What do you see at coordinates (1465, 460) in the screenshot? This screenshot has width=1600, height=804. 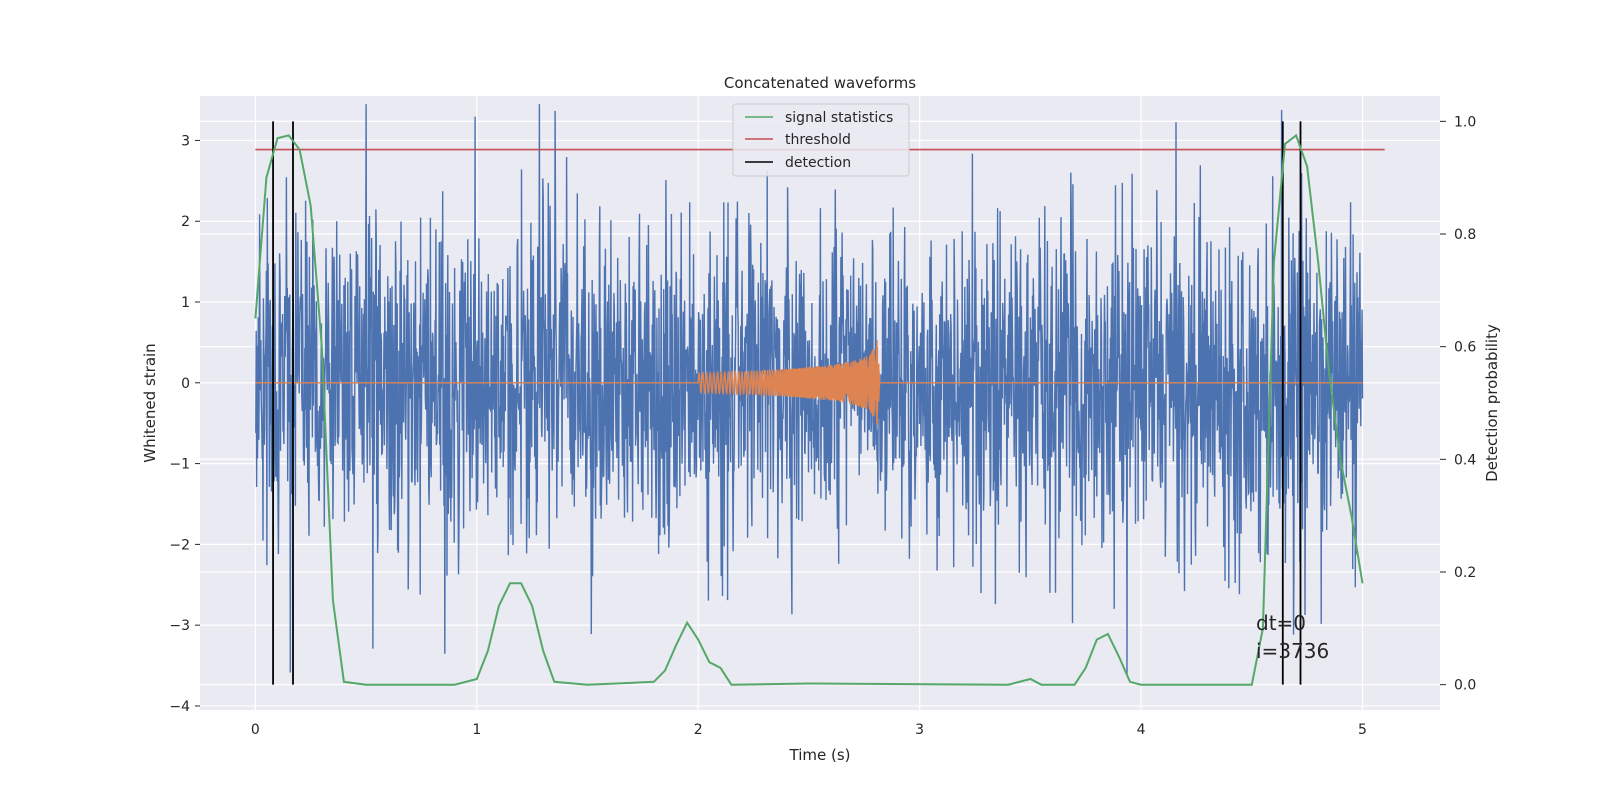 I see `y-right-tick-label: 0.4` at bounding box center [1465, 460].